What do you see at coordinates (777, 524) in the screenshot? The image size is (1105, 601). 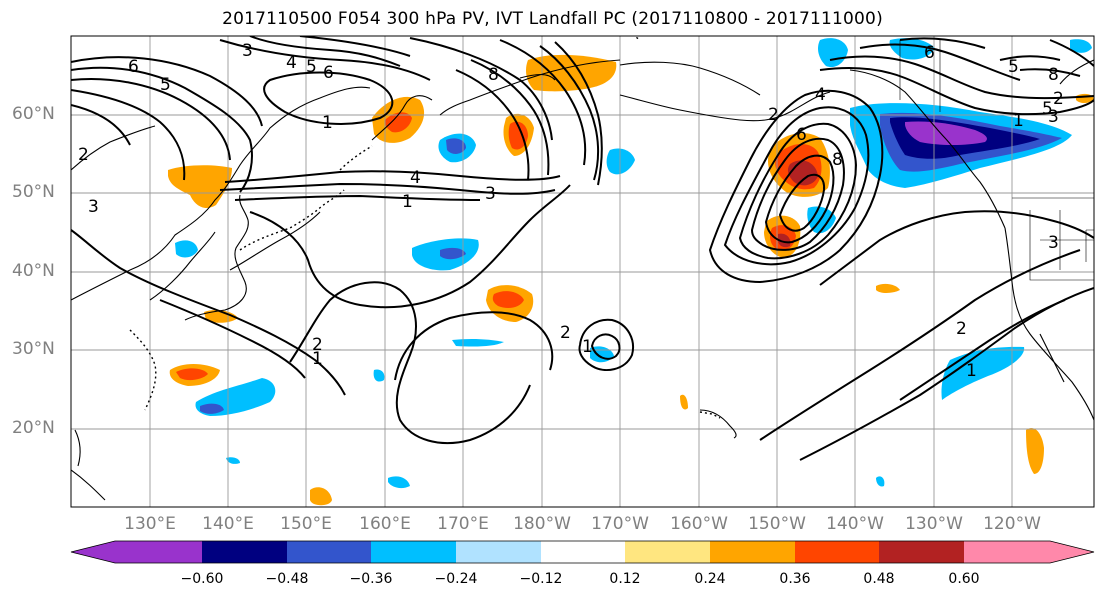 I see `lon-label: 150°W` at bounding box center [777, 524].